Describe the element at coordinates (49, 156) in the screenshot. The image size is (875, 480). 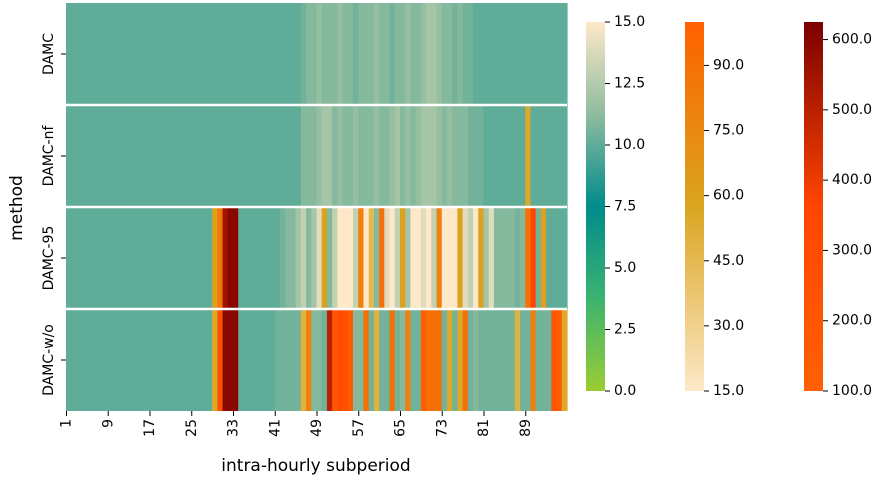
I see `y-tick-label: DAMC-nf` at that location.